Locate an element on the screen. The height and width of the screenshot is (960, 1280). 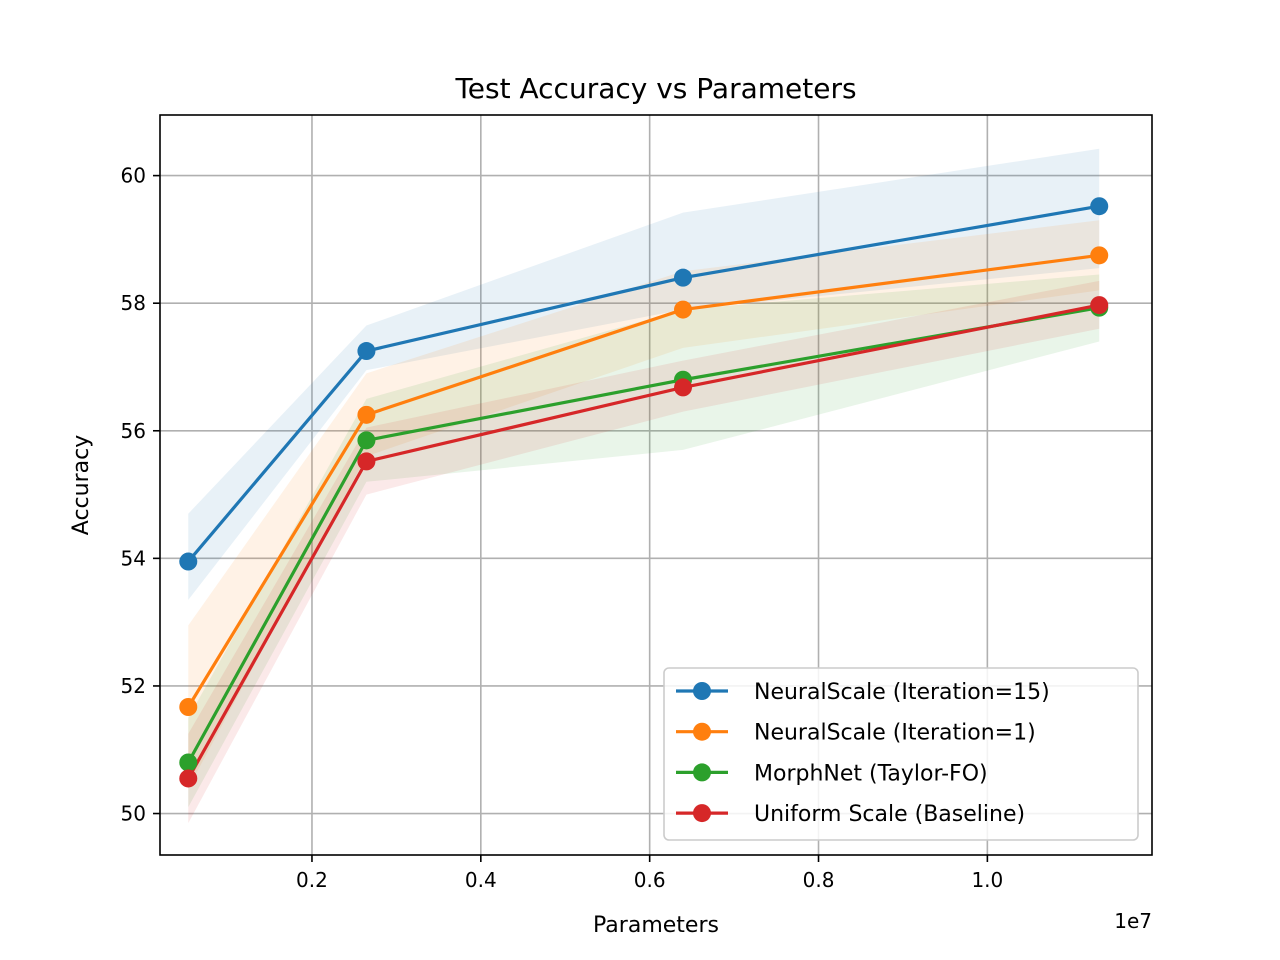
legend-entry-label: Uniform Scale (Baseline) is located at coordinates (889, 814).